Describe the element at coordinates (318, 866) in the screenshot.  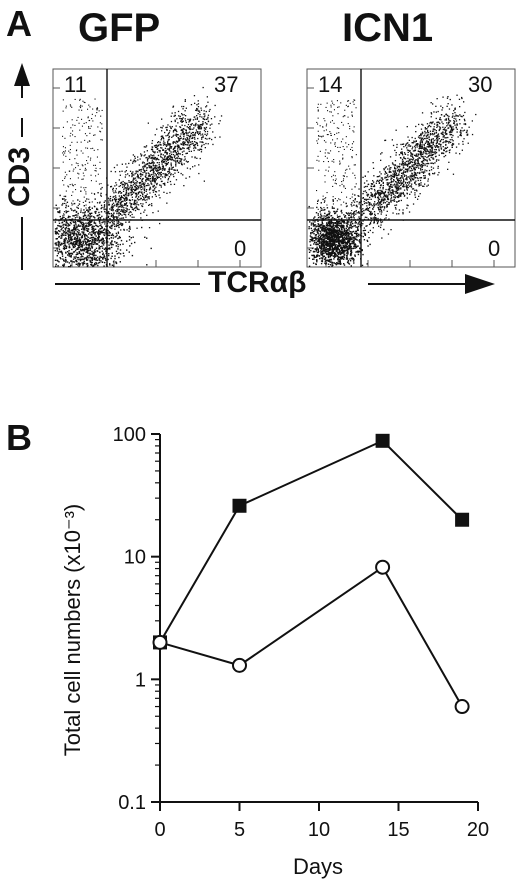
I see `x-axis-label: Days` at that location.